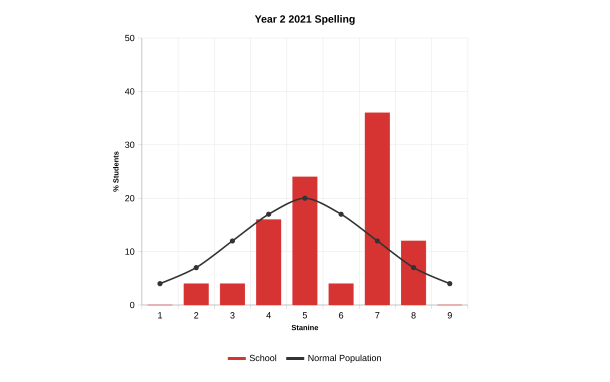  What do you see at coordinates (263, 358) in the screenshot?
I see `legend-label: School` at bounding box center [263, 358].